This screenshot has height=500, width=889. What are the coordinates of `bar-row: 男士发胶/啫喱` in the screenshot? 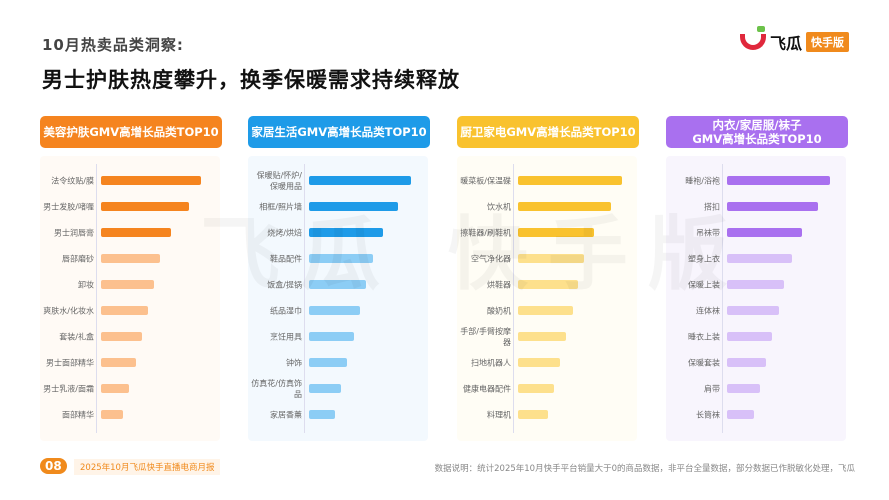 It's located at (130, 207).